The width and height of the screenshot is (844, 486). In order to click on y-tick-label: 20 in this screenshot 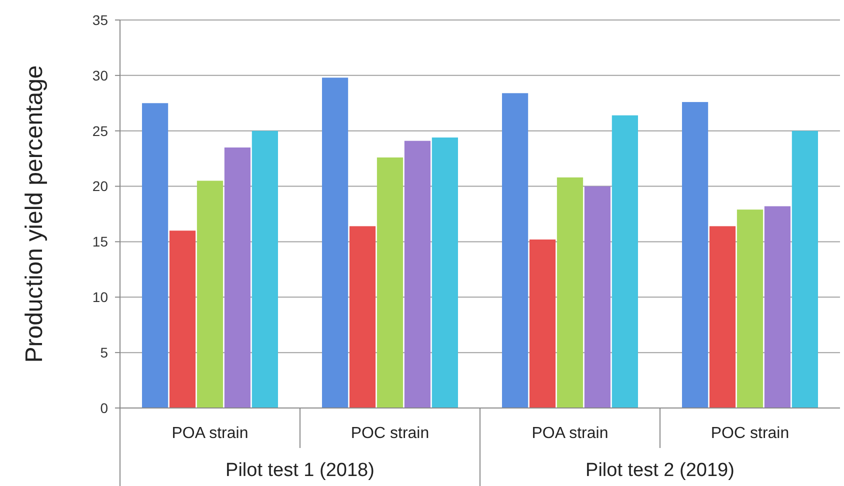, I will do `click(100, 186)`.